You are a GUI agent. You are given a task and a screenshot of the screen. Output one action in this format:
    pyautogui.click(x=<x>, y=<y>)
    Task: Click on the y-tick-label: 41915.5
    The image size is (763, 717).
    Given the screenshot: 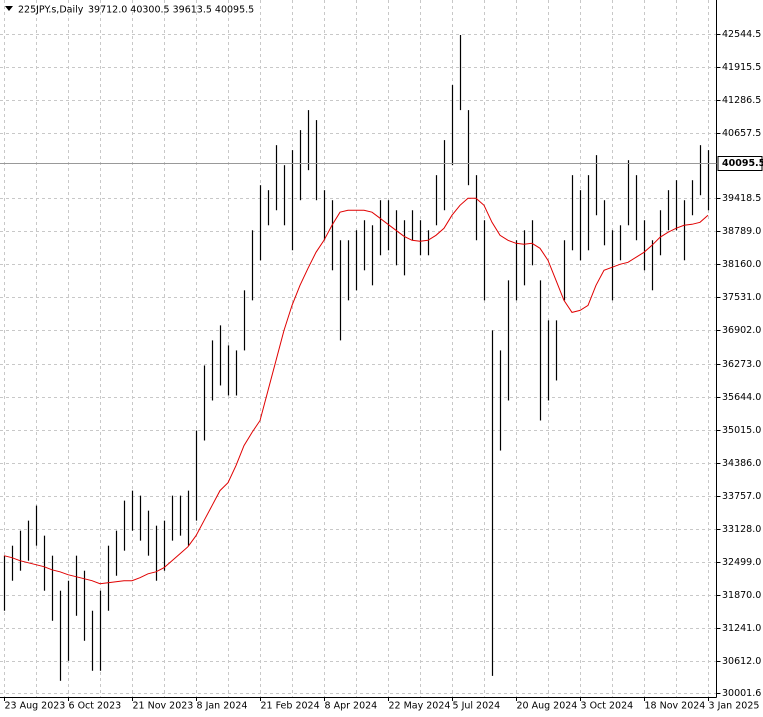 What is the action you would take?
    pyautogui.click(x=741, y=67)
    